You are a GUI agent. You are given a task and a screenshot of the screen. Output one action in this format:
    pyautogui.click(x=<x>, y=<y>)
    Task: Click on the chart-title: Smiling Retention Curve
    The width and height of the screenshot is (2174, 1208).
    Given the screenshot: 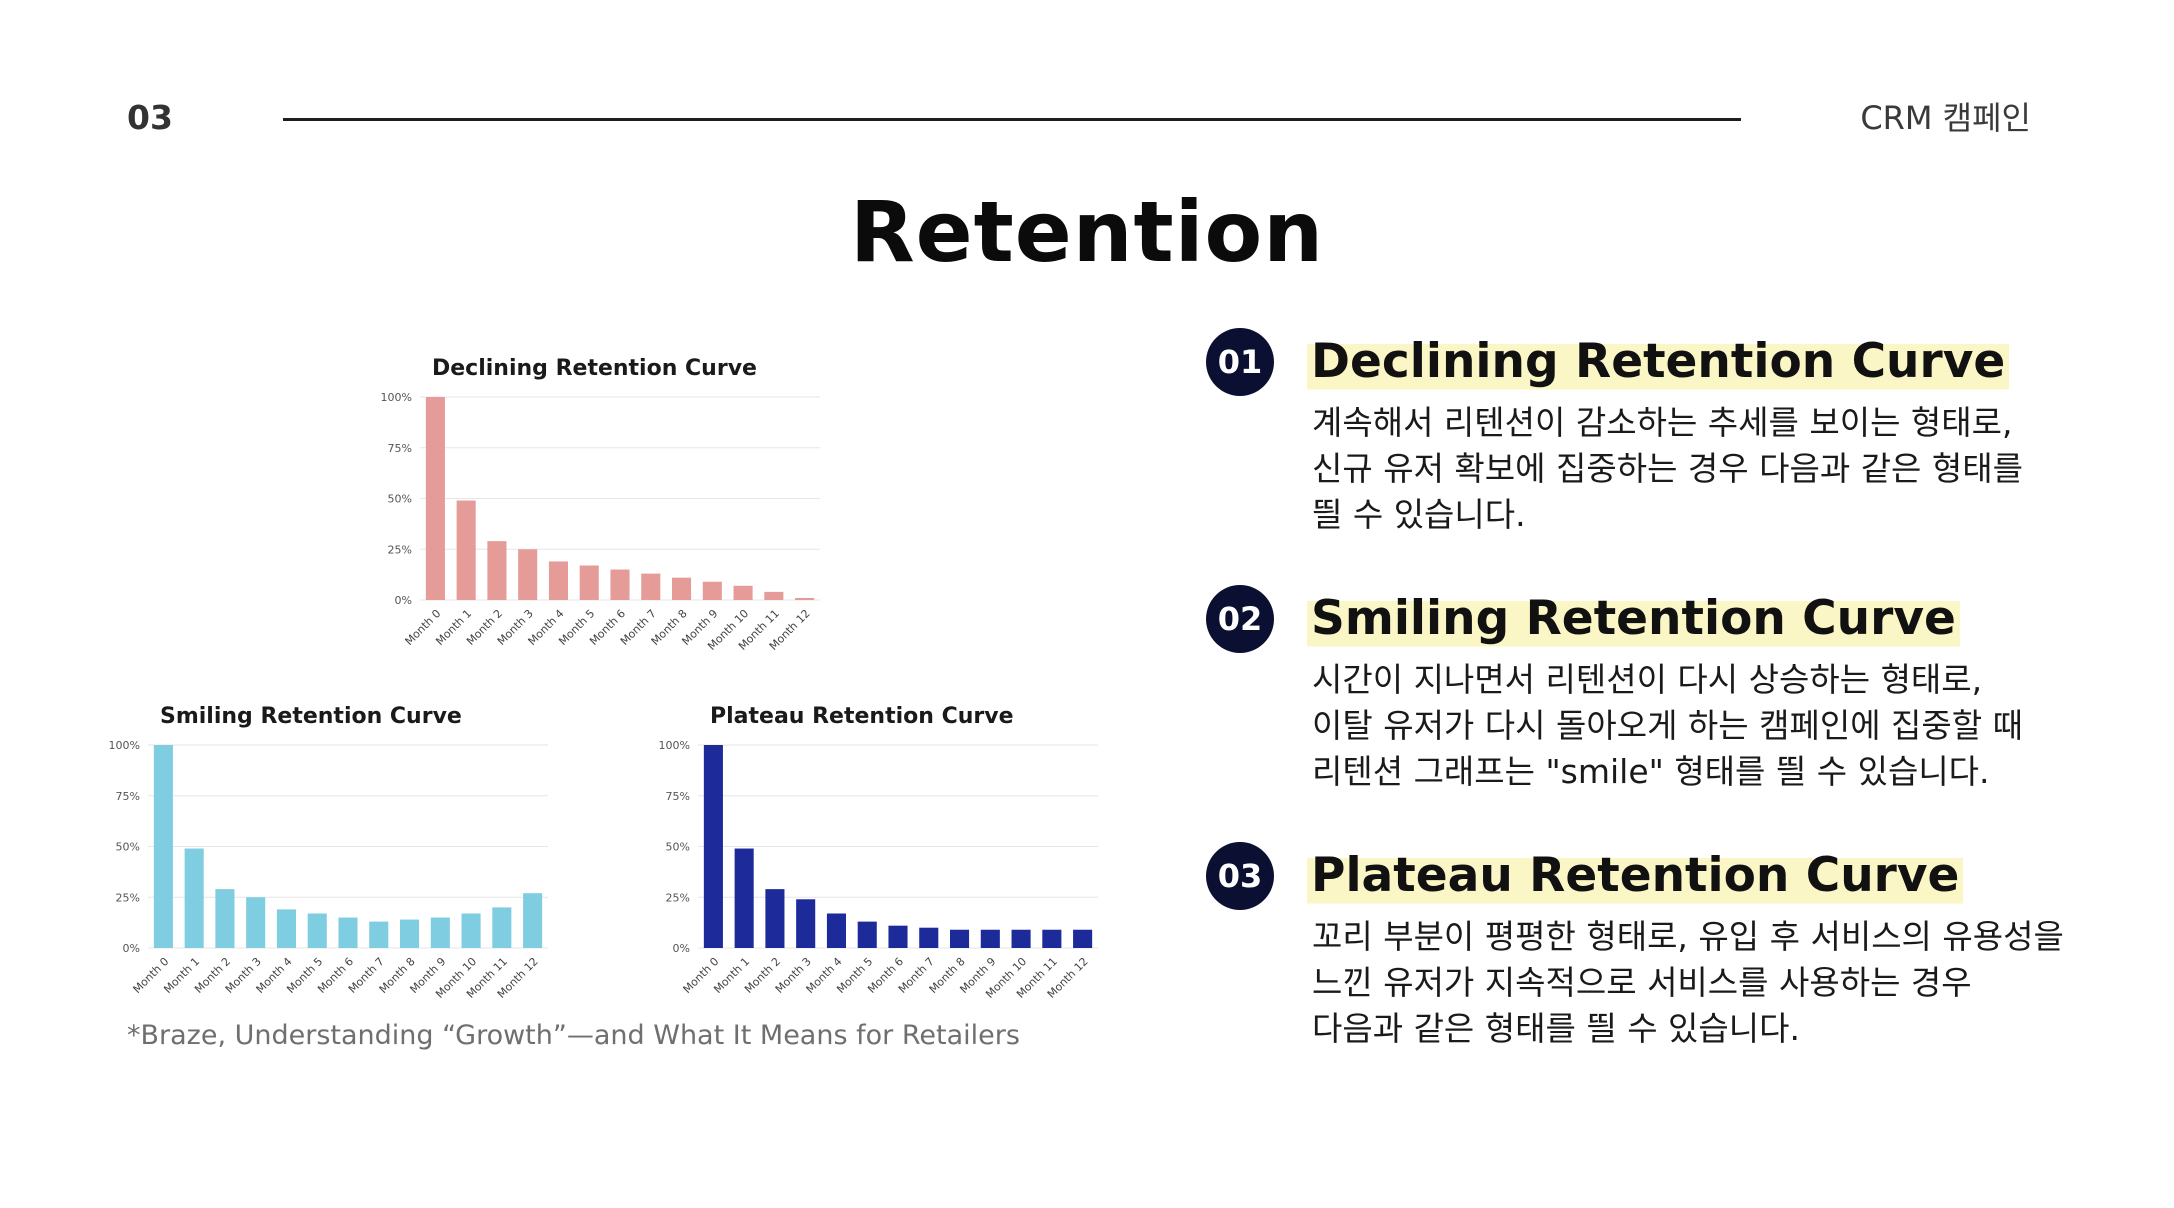 What is the action you would take?
    pyautogui.click(x=311, y=716)
    